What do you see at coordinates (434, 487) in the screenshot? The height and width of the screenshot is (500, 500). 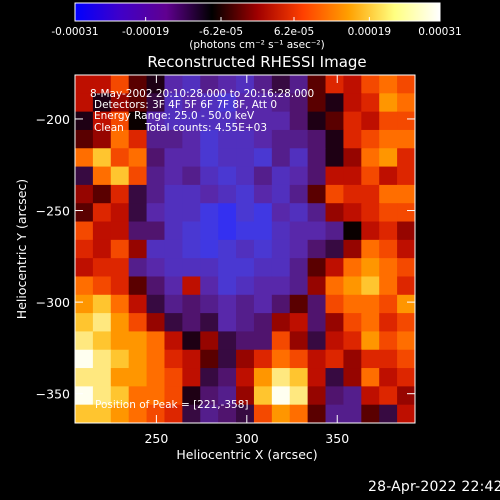 I see `timestamp-footer: 28-Apr-2022 22:42` at bounding box center [434, 487].